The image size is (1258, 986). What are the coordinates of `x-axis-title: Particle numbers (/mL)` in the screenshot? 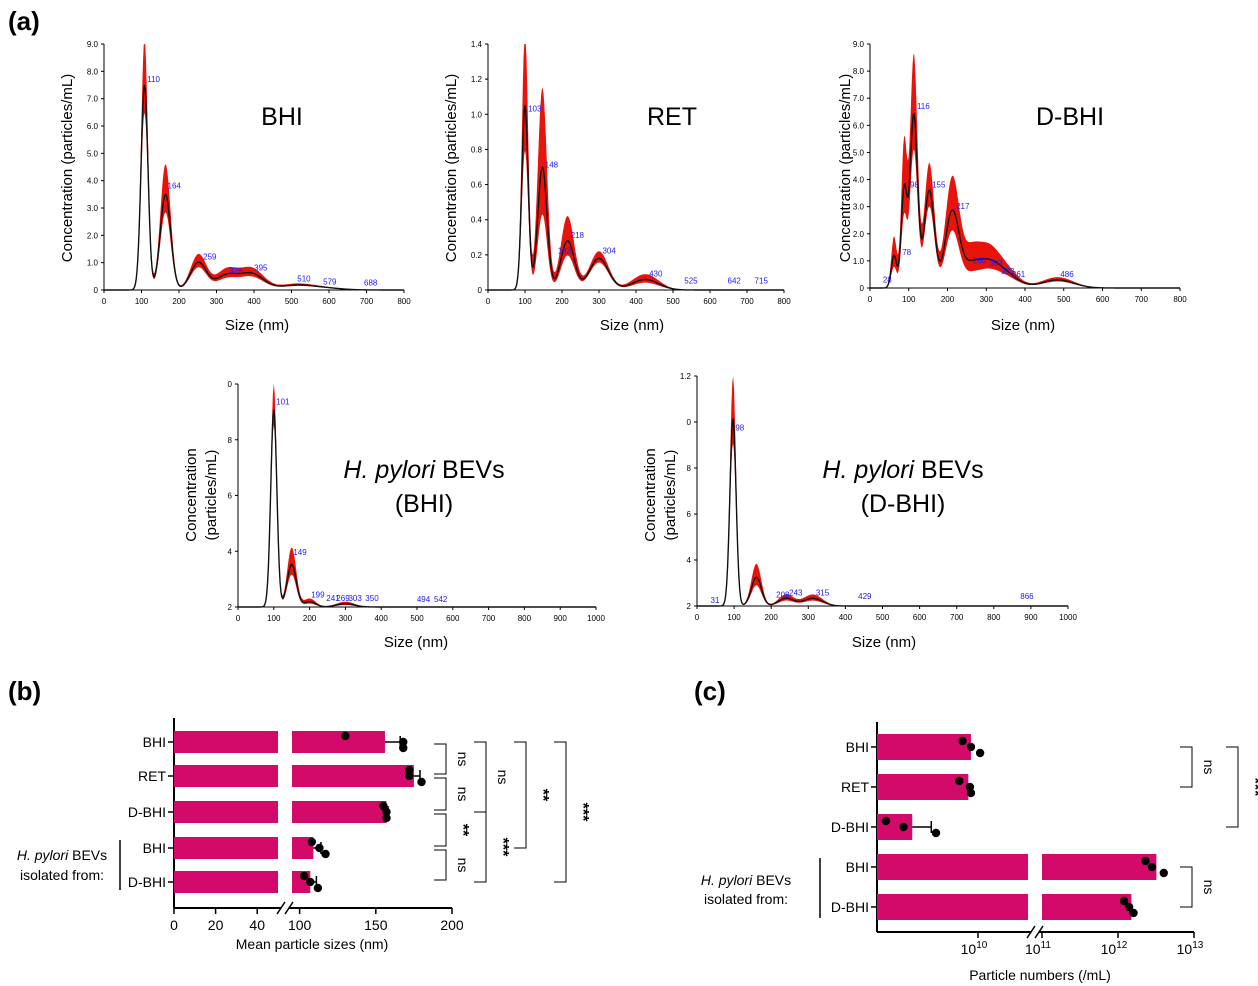 It's located at (1040, 975).